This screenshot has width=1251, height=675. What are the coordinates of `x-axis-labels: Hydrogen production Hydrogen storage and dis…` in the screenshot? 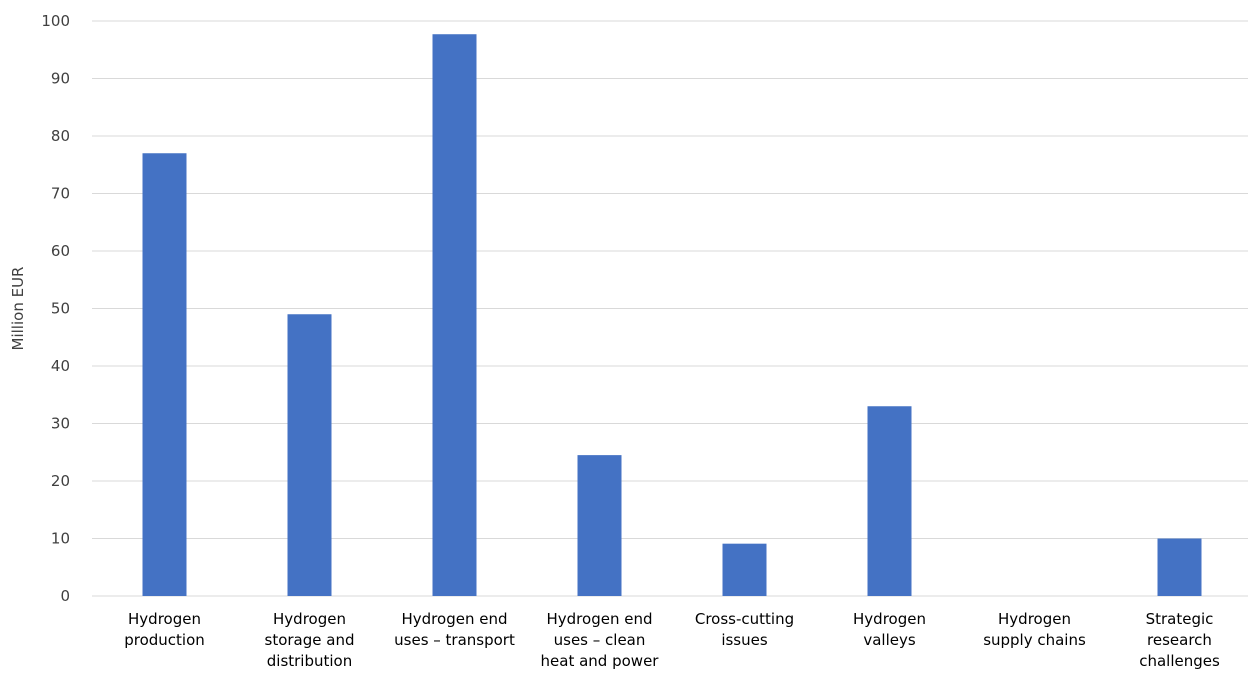 It's located at (672, 640).